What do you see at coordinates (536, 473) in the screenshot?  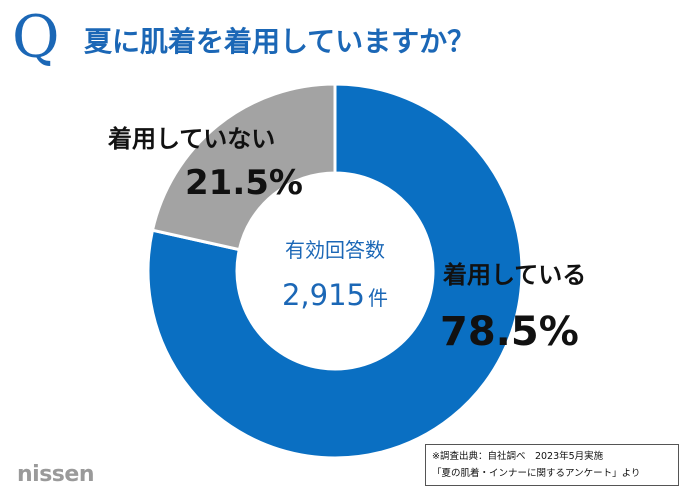 I see `source-line-2: 「夏の肌着・インナーに関するアンケート」より` at bounding box center [536, 473].